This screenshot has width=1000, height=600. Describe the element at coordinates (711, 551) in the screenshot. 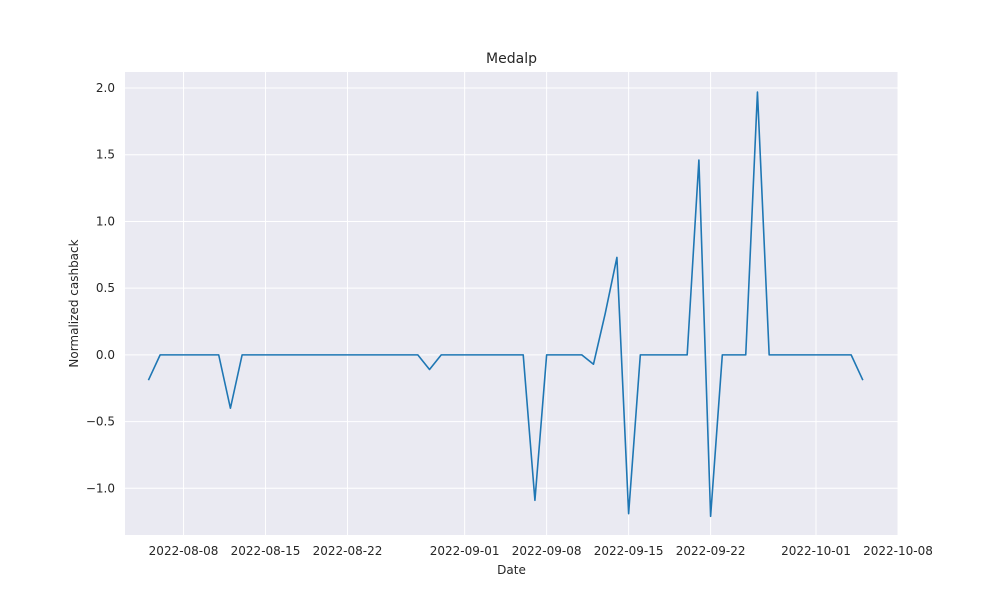

I see `x-tick-label: 2022-09-22` at that location.